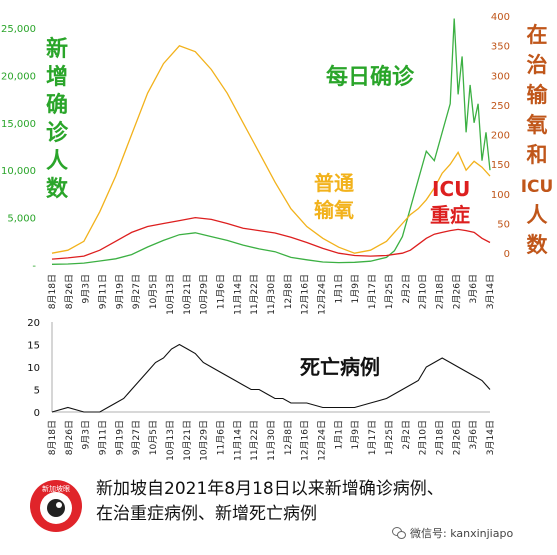 This screenshot has width=557, height=555. I want to click on axis-title-char: 氧, so click(537, 125).